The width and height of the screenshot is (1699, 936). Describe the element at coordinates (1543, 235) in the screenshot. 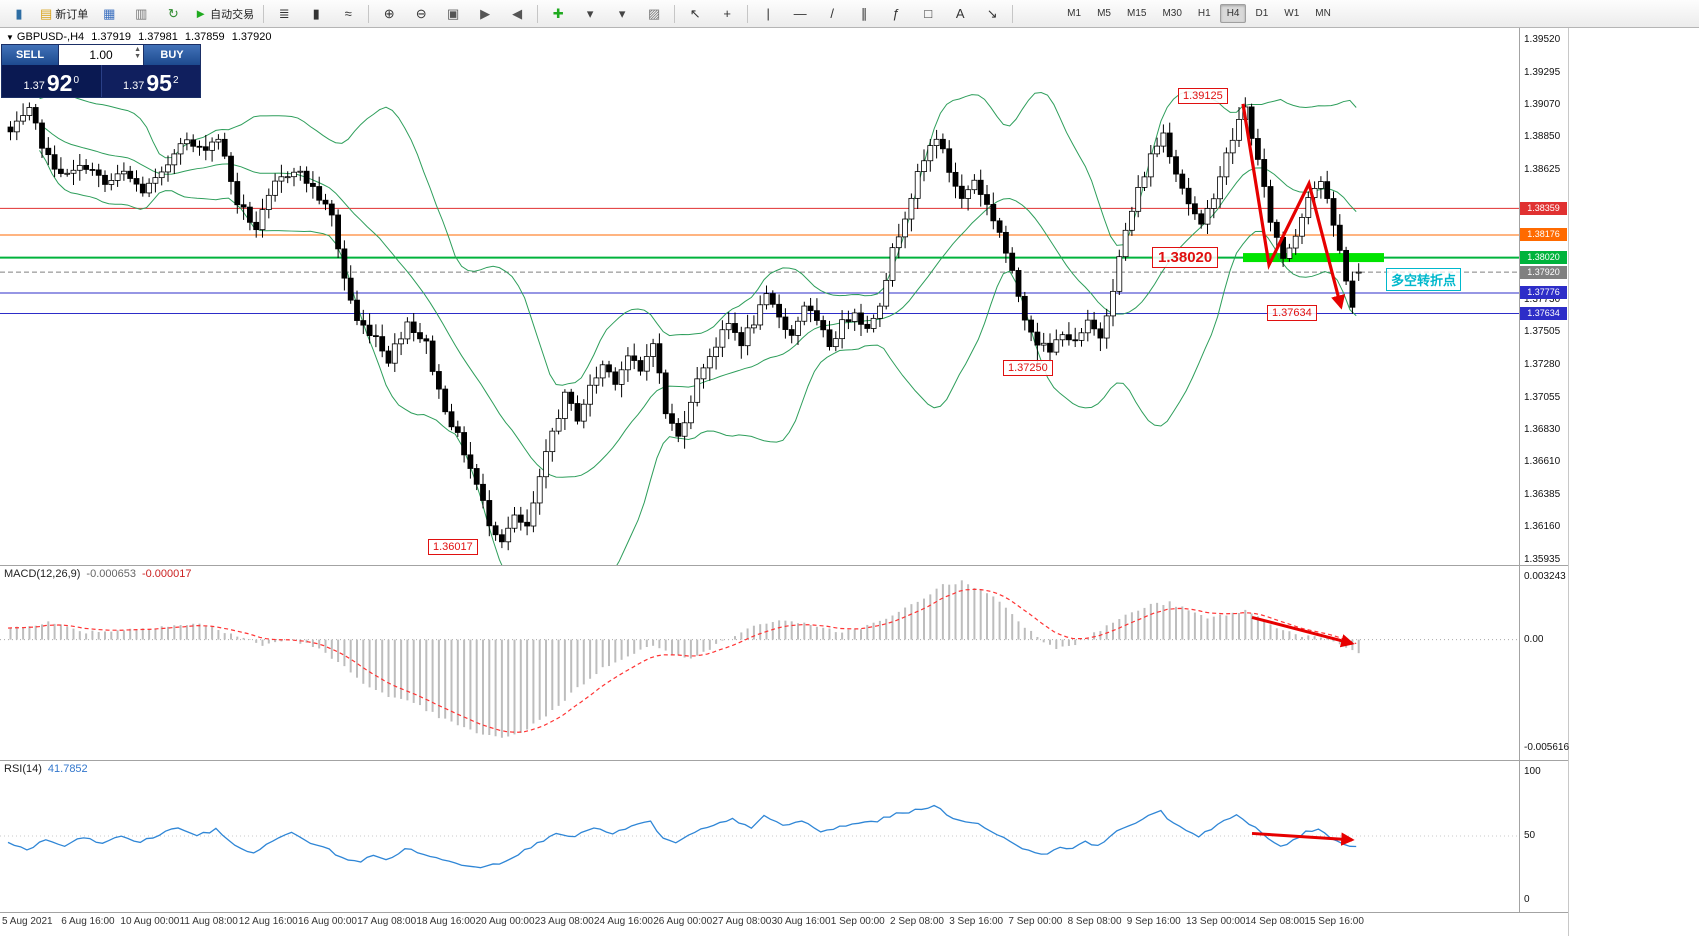

I see `price-tag-138176: 1.38176` at that location.